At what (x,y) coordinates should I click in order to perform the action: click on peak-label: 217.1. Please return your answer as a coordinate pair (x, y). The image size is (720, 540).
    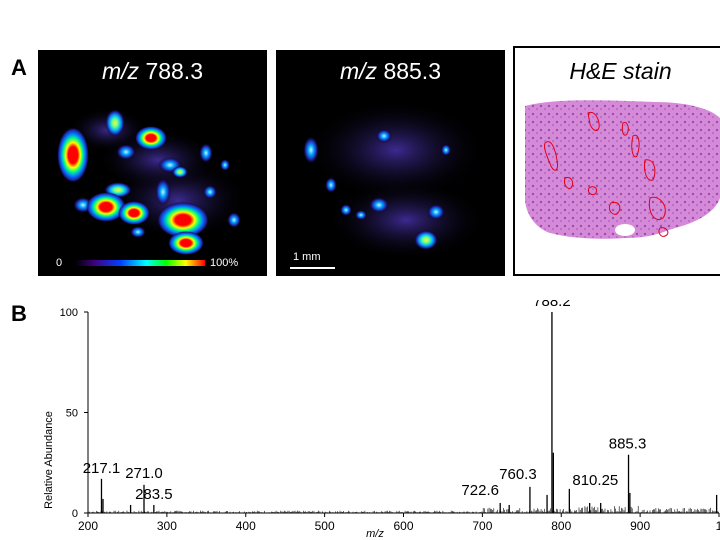
    Looking at the image, I should click on (102, 468).